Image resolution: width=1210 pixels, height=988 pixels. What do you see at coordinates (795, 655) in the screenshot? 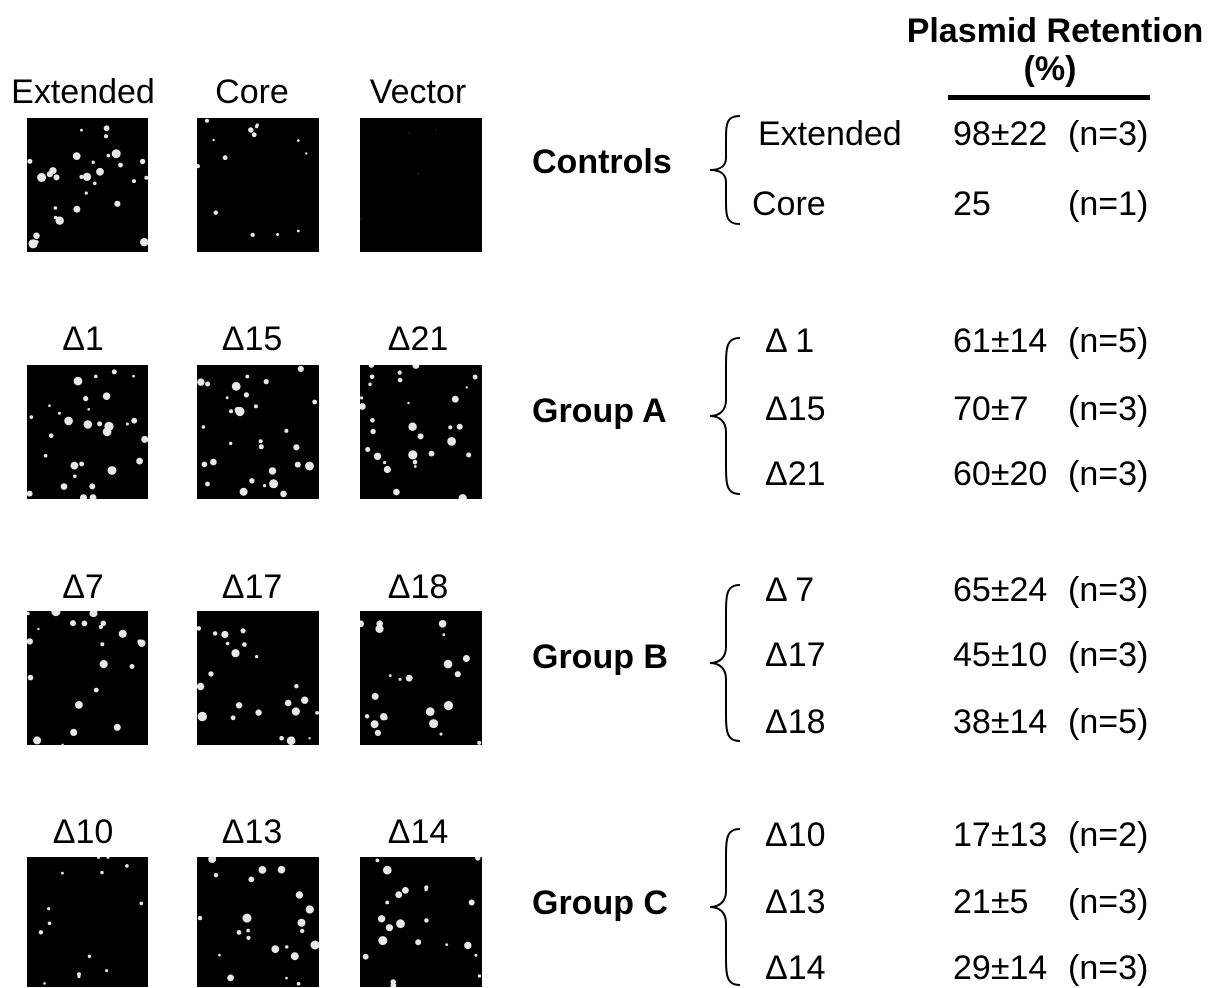
I see `item-label: Δ17` at bounding box center [795, 655].